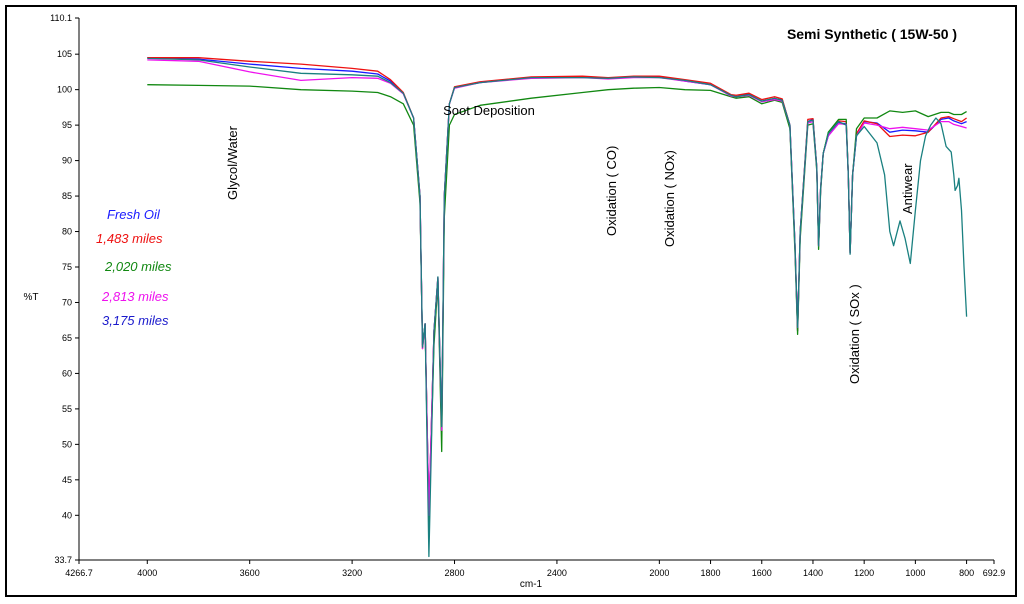 Image resolution: width=1024 pixels, height=604 pixels. What do you see at coordinates (762, 573) in the screenshot?
I see `x-tick-label: 1600` at bounding box center [762, 573].